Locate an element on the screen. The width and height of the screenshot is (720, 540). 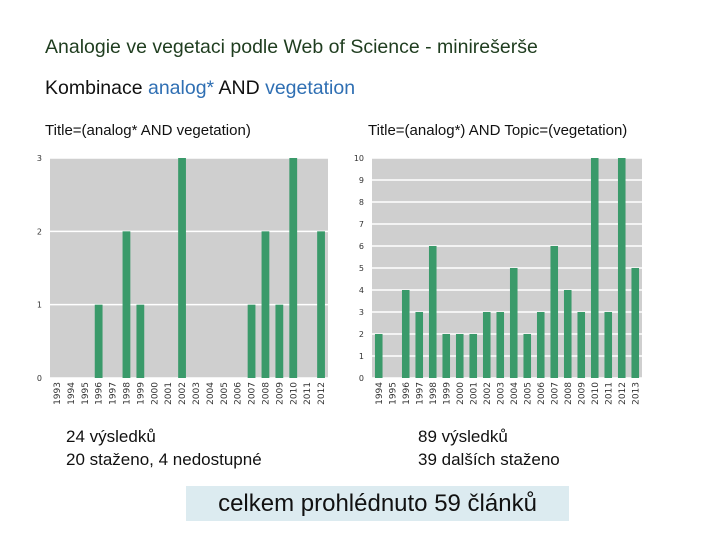
chart1-x-tick-label: 2003 is located at coordinates (197, 393).